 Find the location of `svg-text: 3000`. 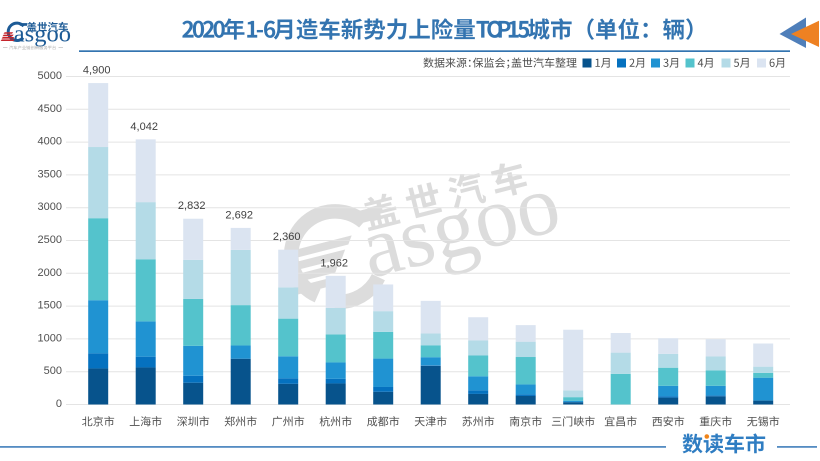

svg-text: 3000 is located at coordinates (50, 207).